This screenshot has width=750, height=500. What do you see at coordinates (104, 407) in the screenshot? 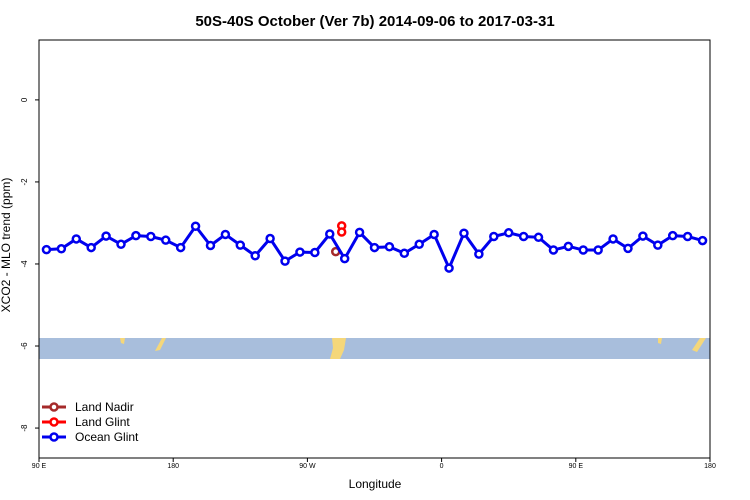
I see `legend-label: Land Nadir` at bounding box center [104, 407].